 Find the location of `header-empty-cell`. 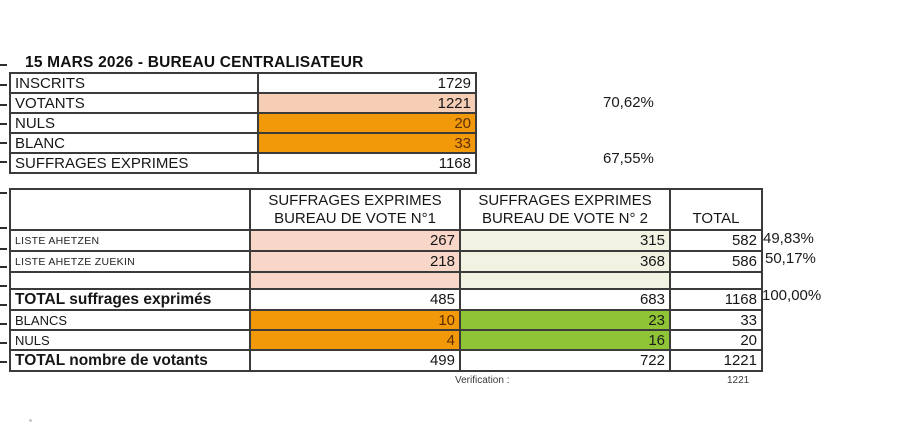

header-empty-cell is located at coordinates (130, 209).